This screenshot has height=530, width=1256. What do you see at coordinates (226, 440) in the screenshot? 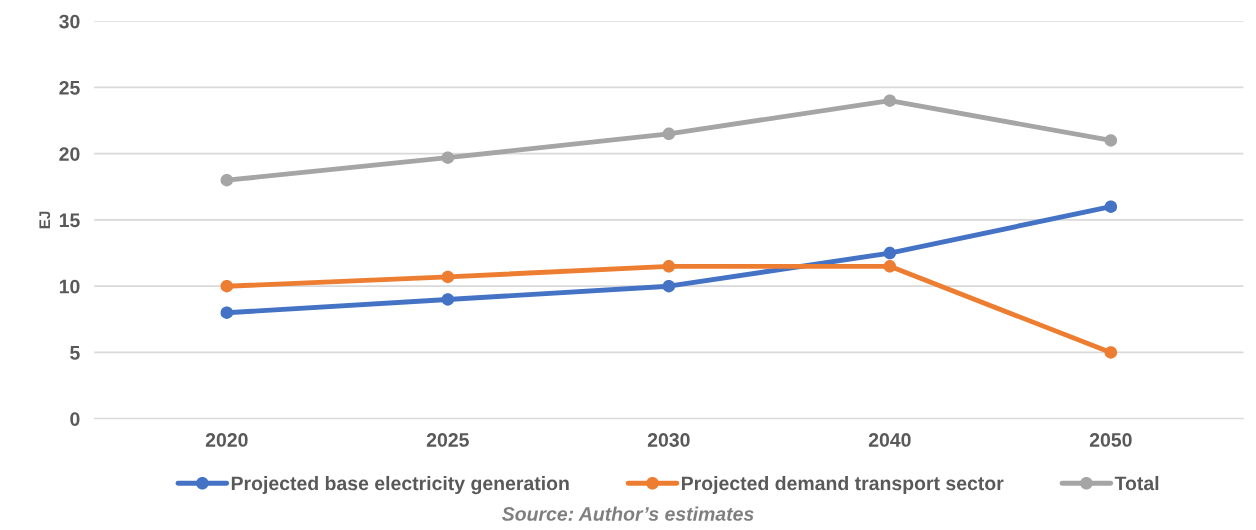
I see `x-tick-label: 2020` at bounding box center [226, 440].